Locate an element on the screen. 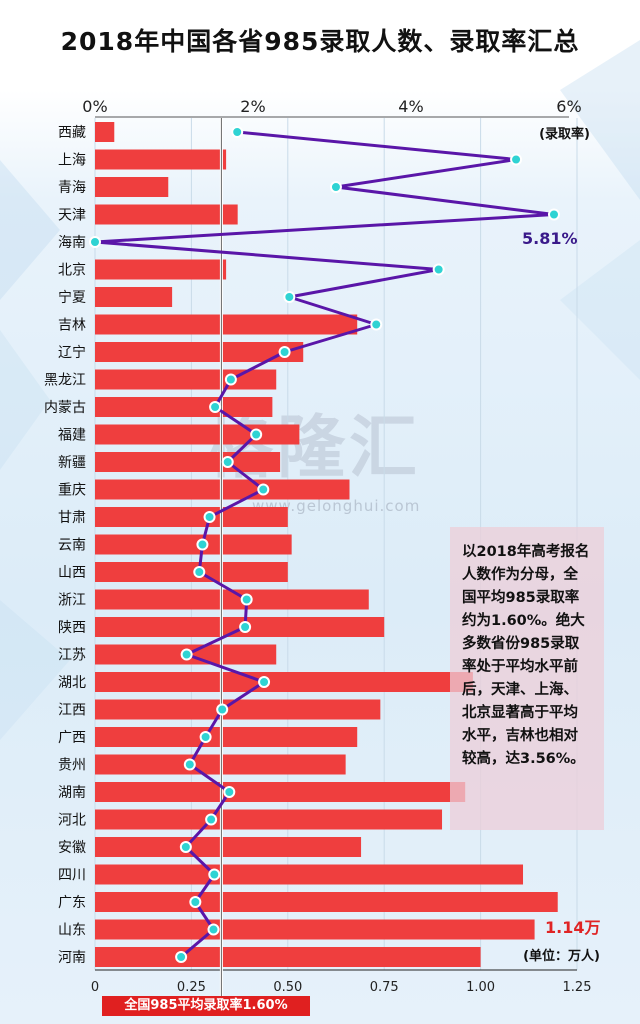 This screenshot has height=1024, width=640. category-label: 吉林 is located at coordinates (72, 326).